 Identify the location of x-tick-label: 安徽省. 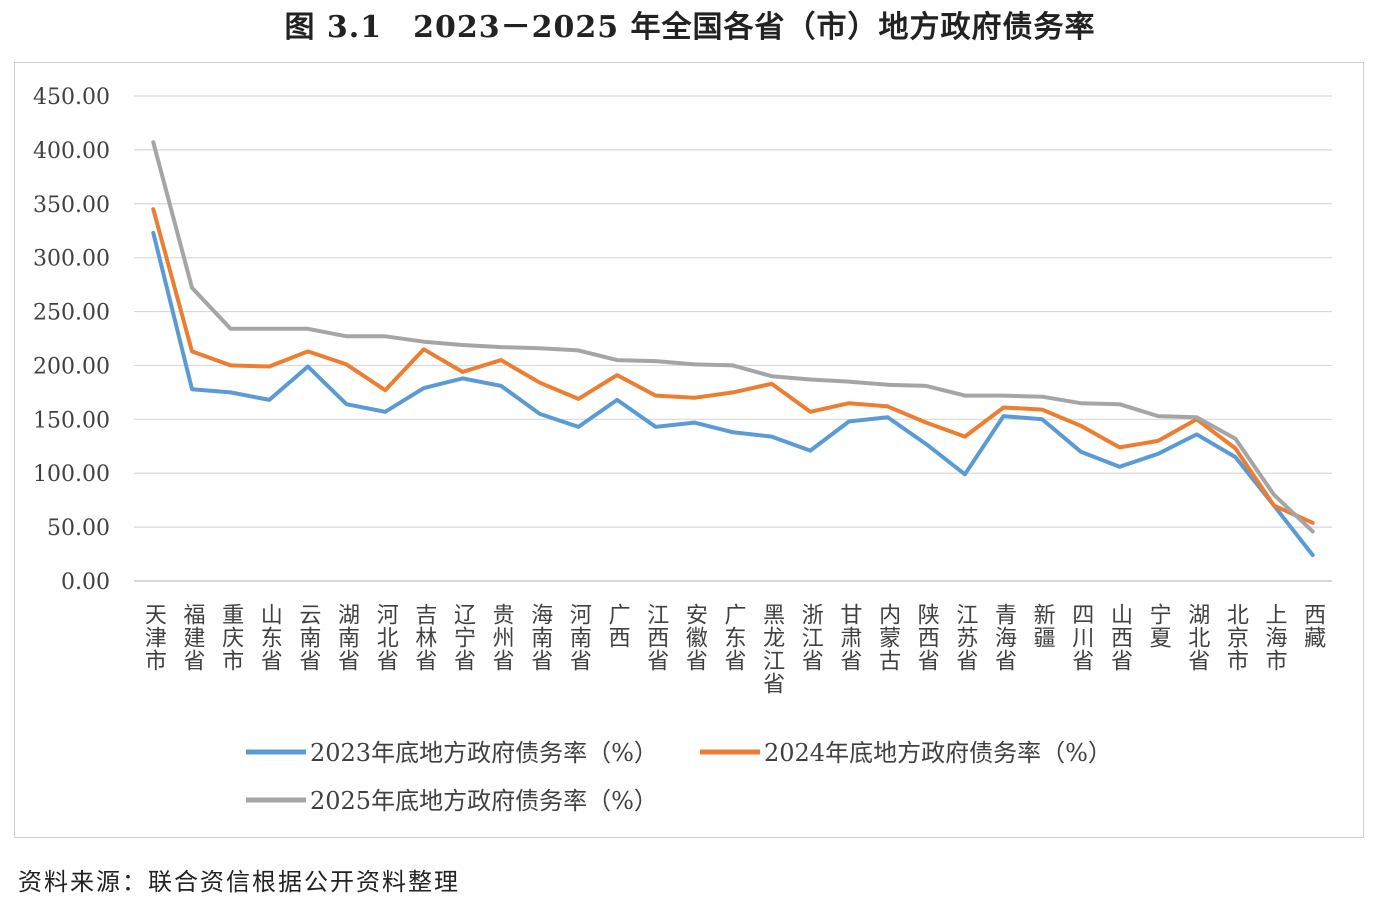
(695, 637).